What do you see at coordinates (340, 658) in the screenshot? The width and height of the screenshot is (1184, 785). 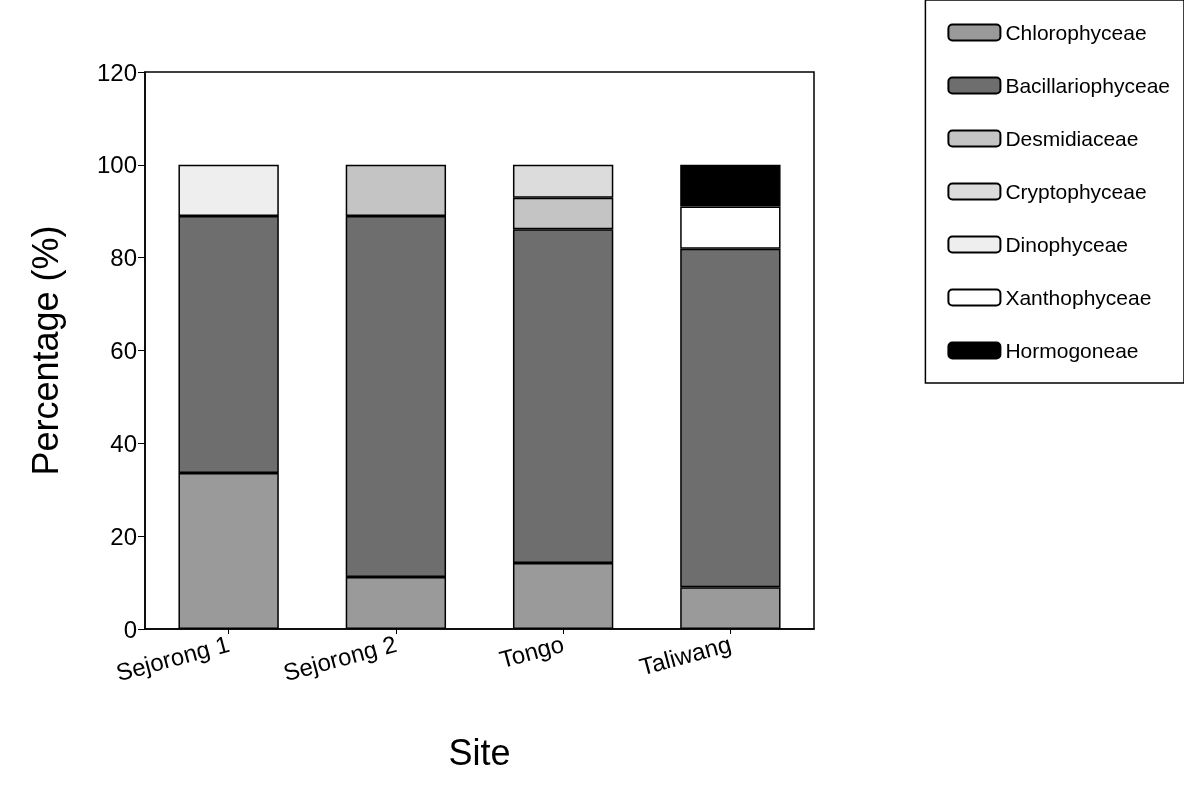 I see `x-tick-label: Sejorong 2` at bounding box center [340, 658].